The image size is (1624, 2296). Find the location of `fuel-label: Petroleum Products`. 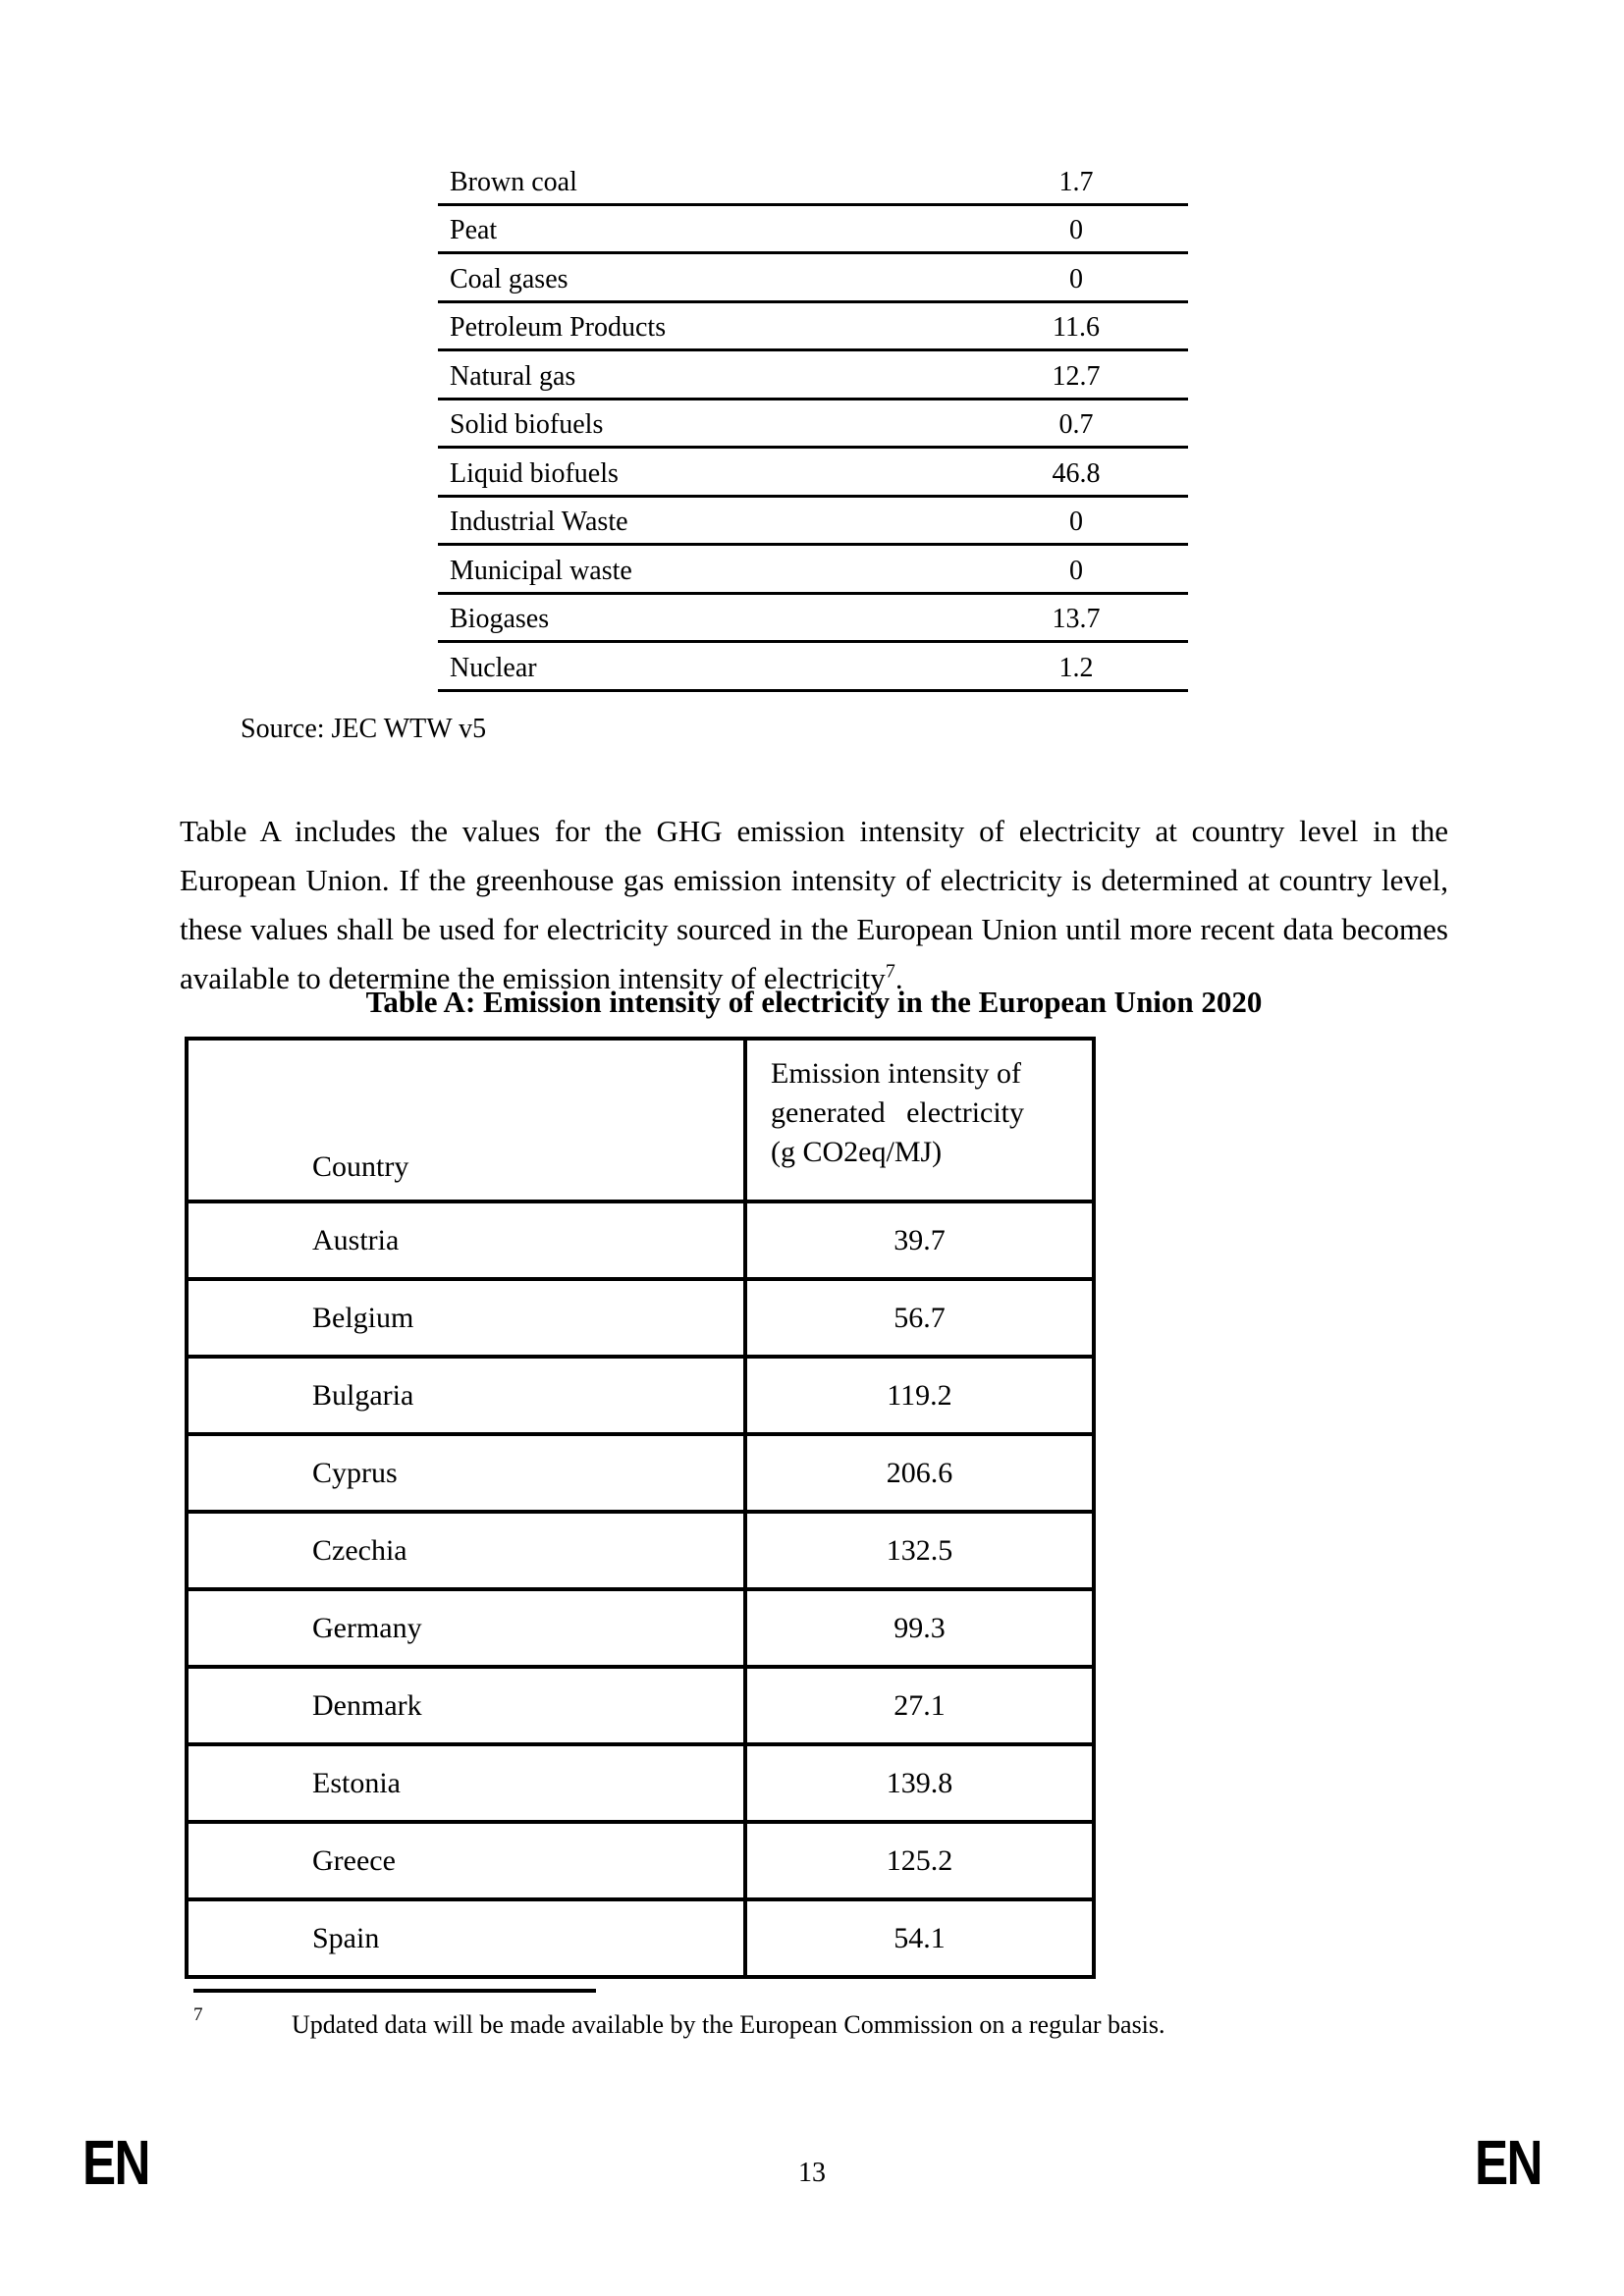

fuel-label: Petroleum Products is located at coordinates (558, 327).